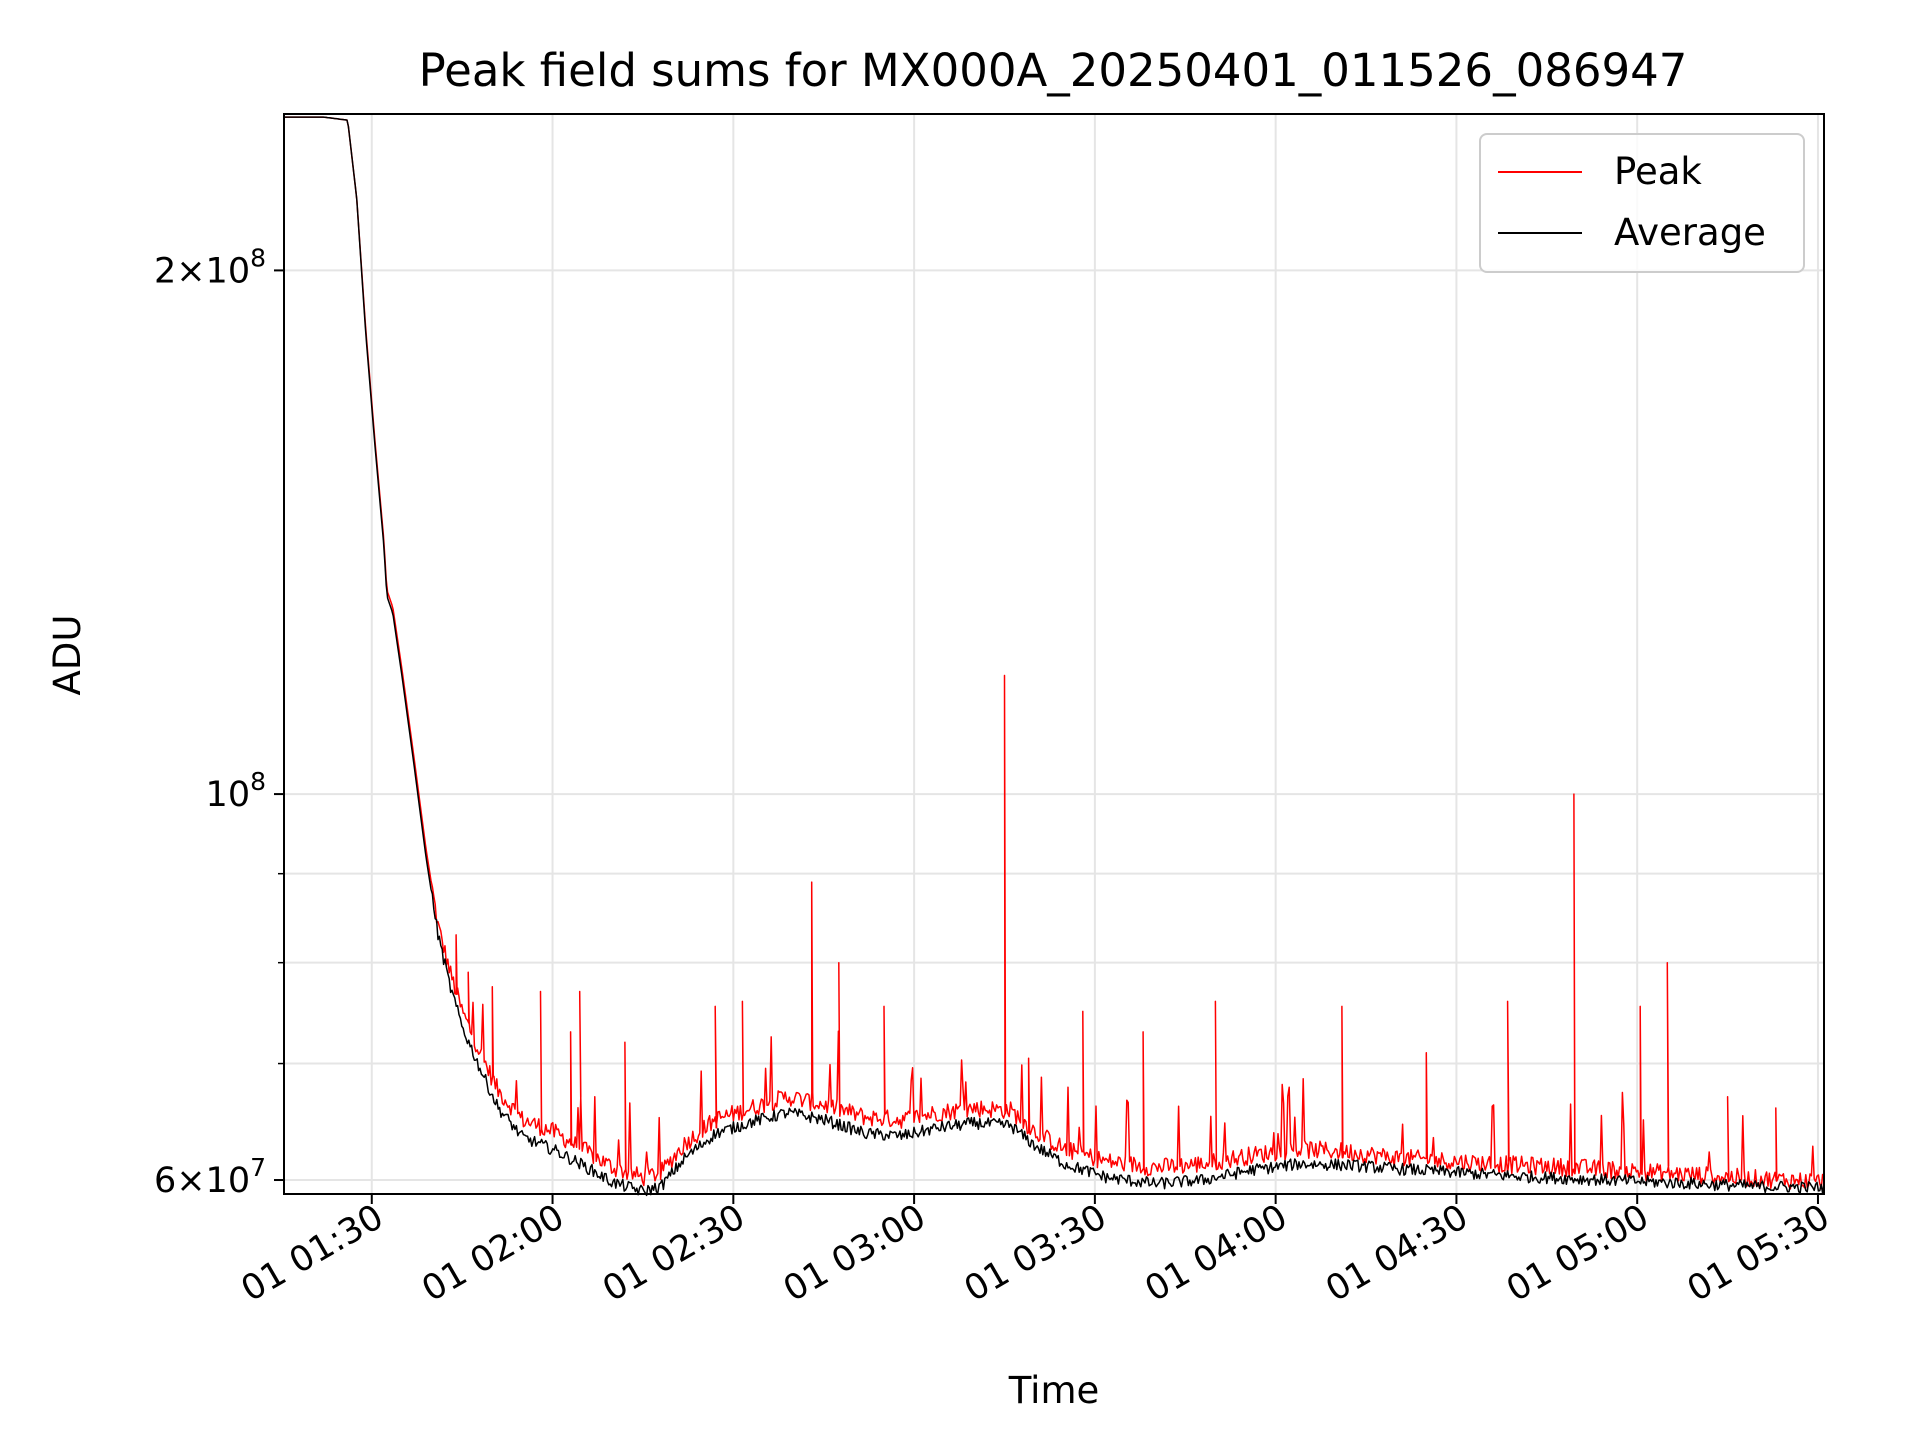 This screenshot has width=1920, height=1440. I want to click on y-axis-label: ADU, so click(67, 655).